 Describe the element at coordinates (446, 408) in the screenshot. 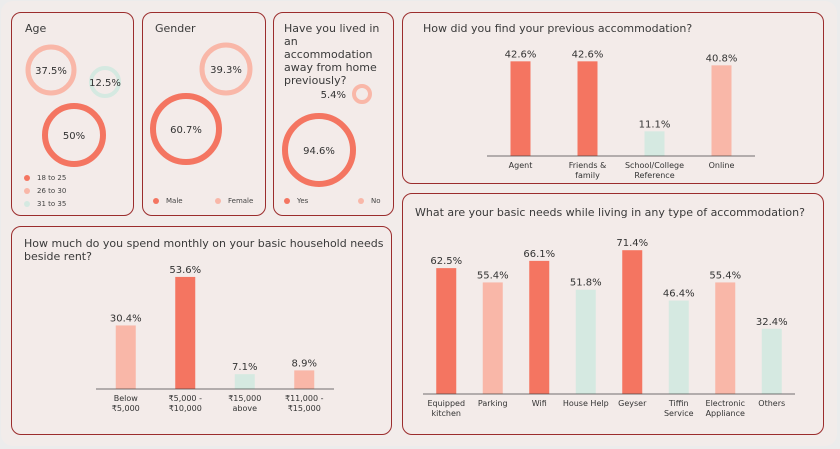

I see `category-label: Equipped kitchen` at that location.